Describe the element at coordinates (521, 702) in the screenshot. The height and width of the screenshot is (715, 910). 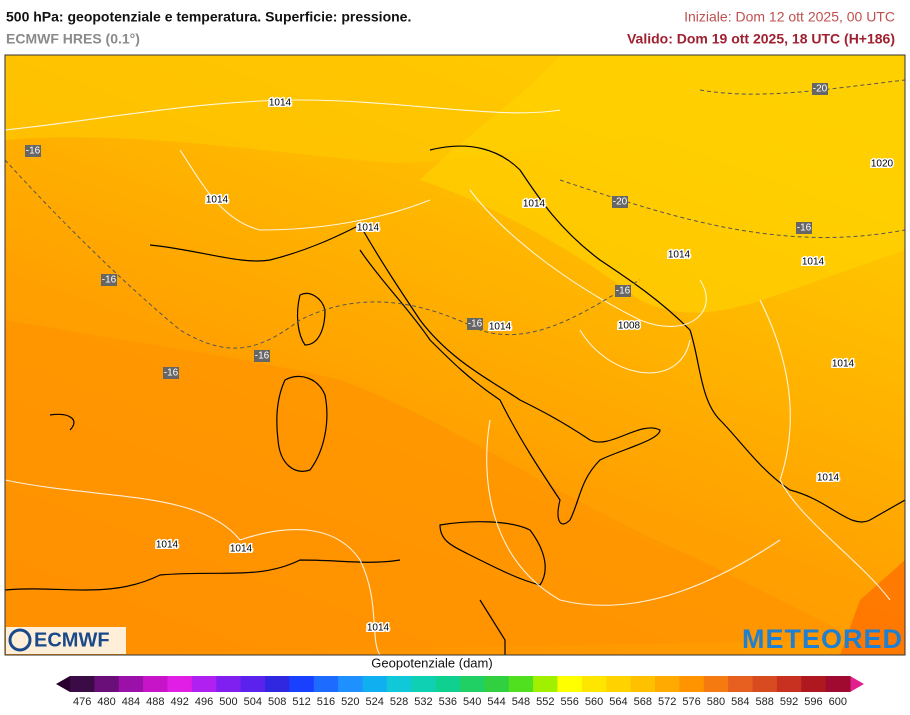
I see `colorbar-tick-label: 548` at that location.